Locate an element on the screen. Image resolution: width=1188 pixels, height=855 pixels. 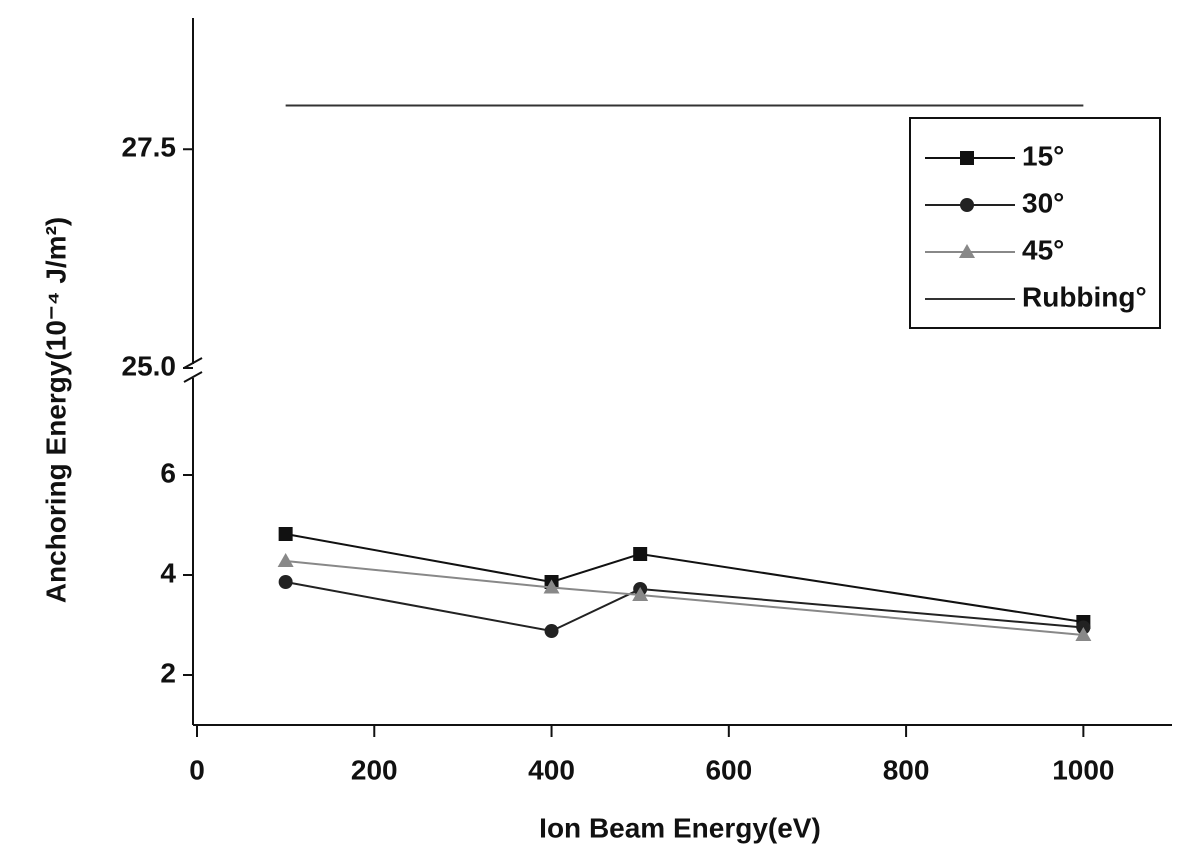
x-tick-label: 400 is located at coordinates (551, 769).